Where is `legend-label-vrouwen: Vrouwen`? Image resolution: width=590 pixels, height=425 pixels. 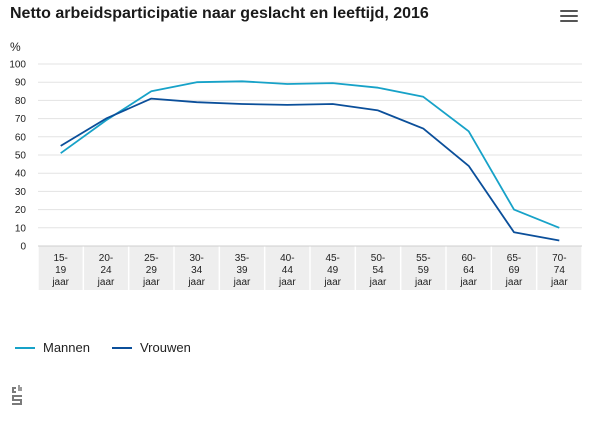 legend-label-vrouwen: Vrouwen is located at coordinates (165, 347).